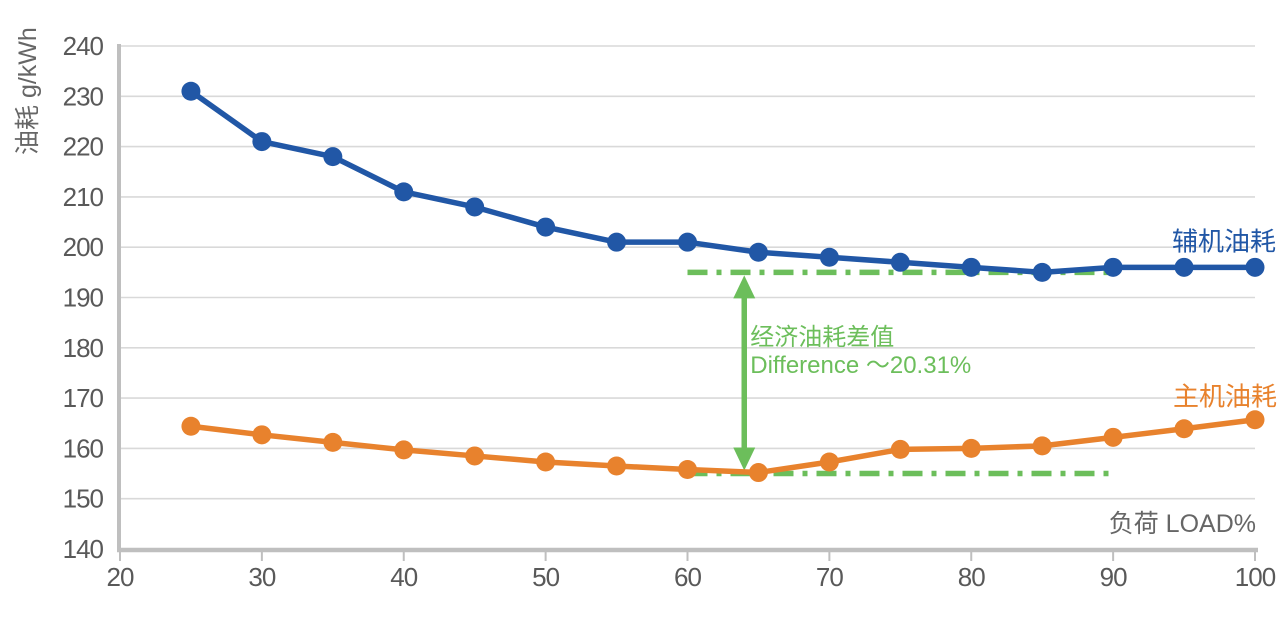  Describe the element at coordinates (860, 365) in the screenshot. I see `difference-label-en: Difference ～20.31%` at that location.